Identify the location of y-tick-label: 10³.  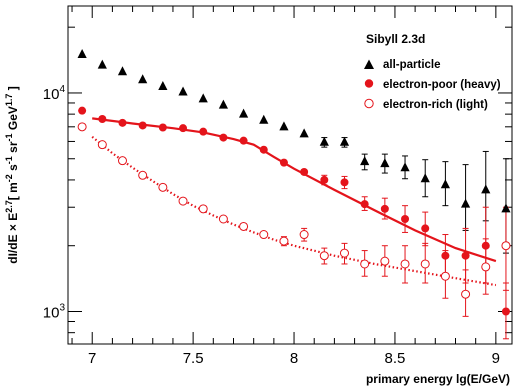
(54, 311).